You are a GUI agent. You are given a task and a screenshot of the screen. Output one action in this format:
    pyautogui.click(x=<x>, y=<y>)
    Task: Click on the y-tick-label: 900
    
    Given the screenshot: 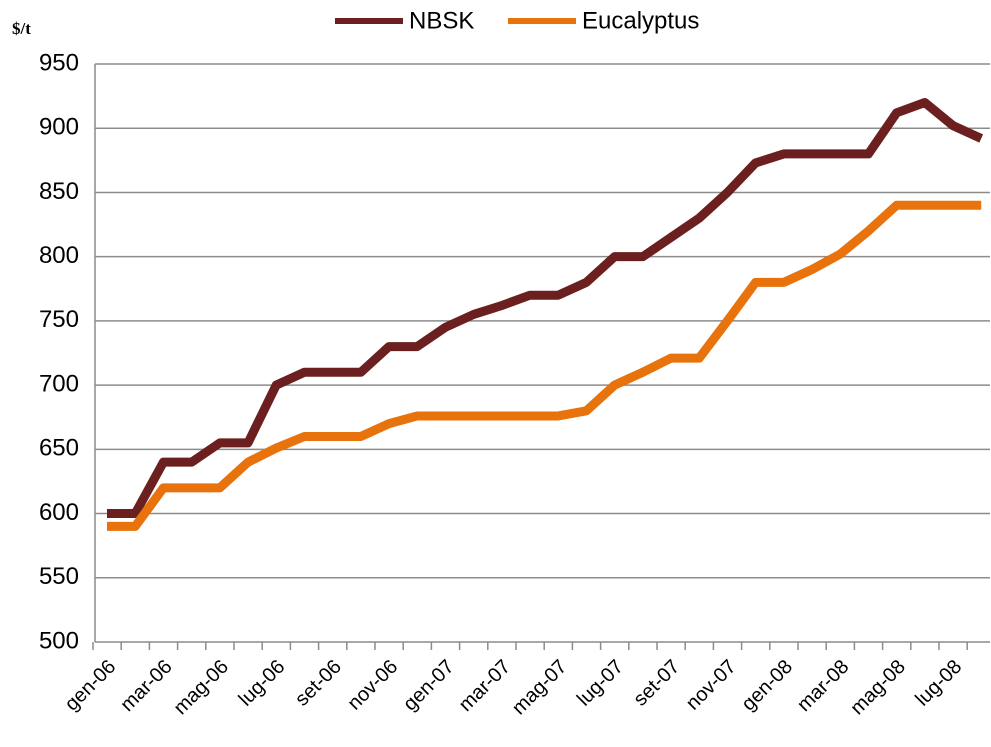 What is the action you would take?
    pyautogui.click(x=59, y=127)
    